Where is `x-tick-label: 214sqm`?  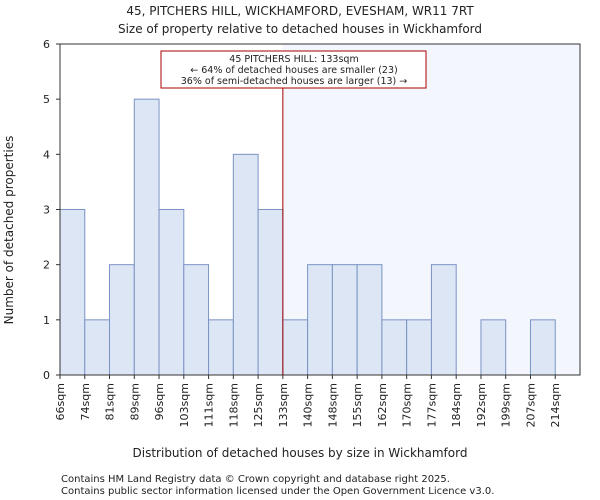 x-tick-label: 214sqm is located at coordinates (555, 405).